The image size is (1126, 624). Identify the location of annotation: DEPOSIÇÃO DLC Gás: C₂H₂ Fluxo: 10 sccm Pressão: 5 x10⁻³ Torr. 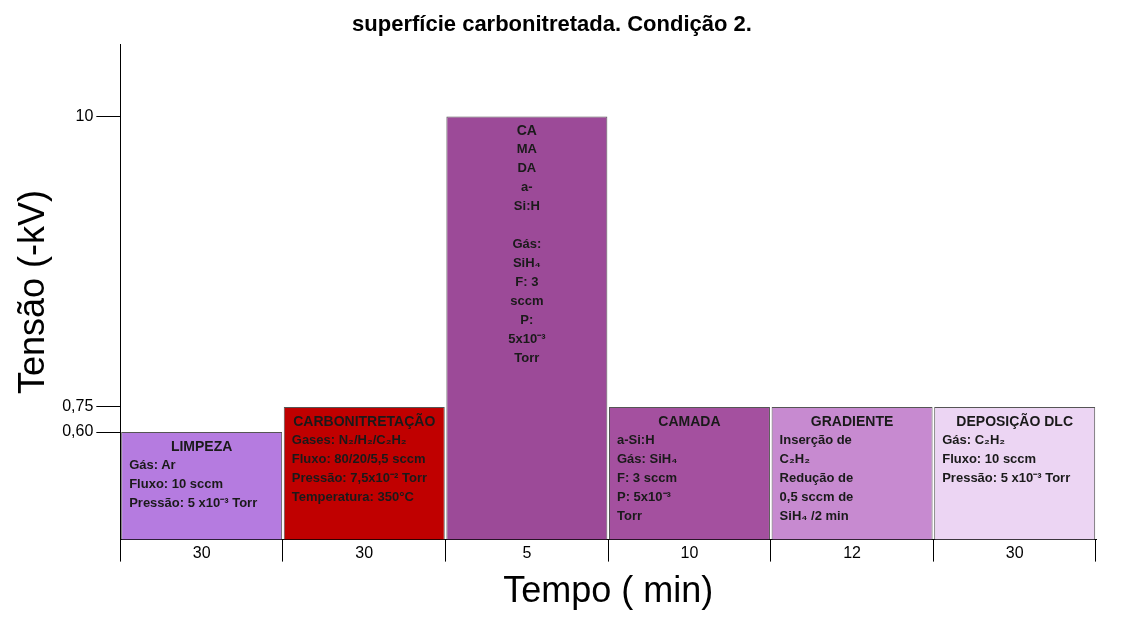
(1008, 448).